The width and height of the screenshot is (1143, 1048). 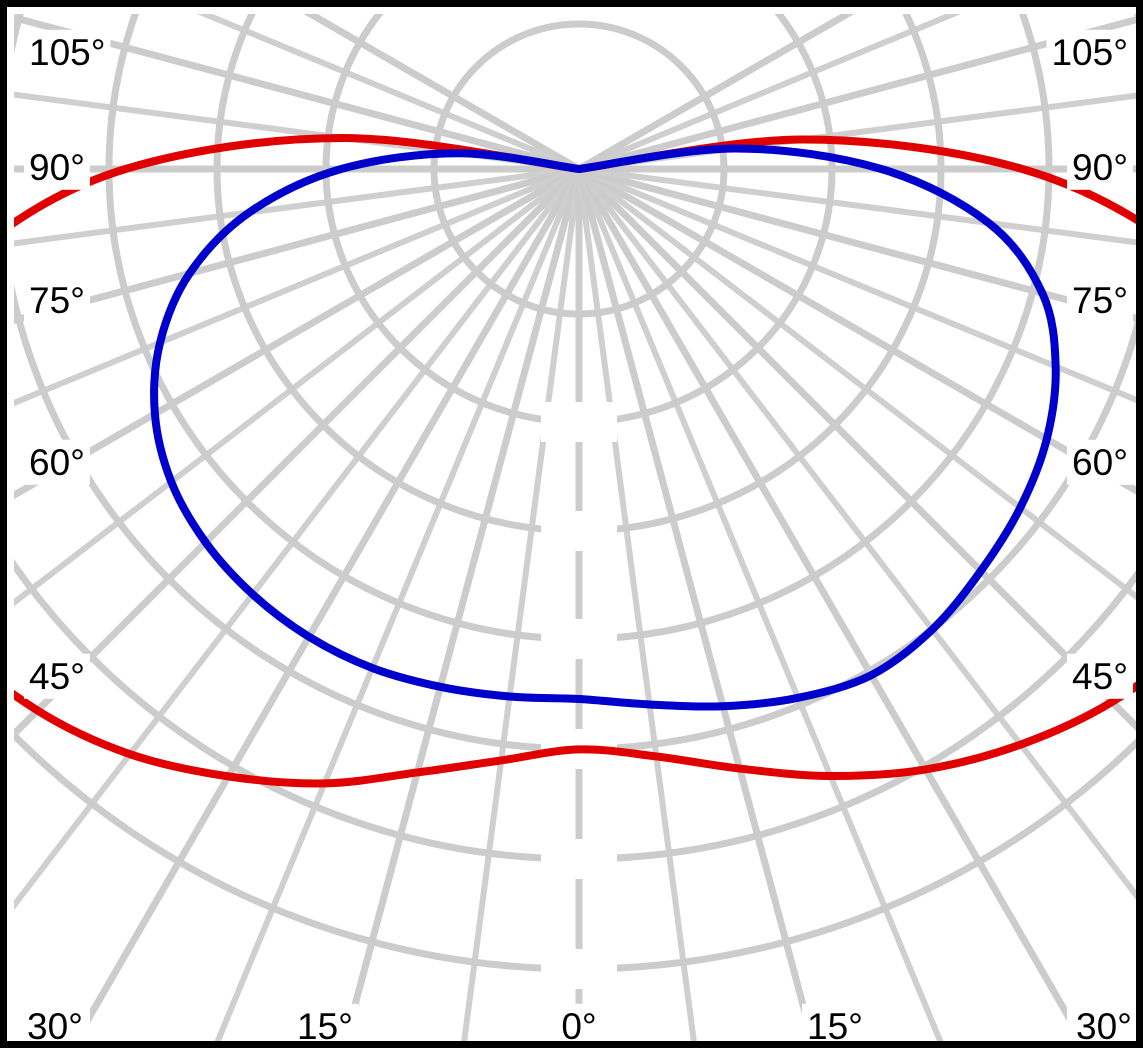 I want to click on axis-label-bottom-0: 0°, so click(x=578, y=1026).